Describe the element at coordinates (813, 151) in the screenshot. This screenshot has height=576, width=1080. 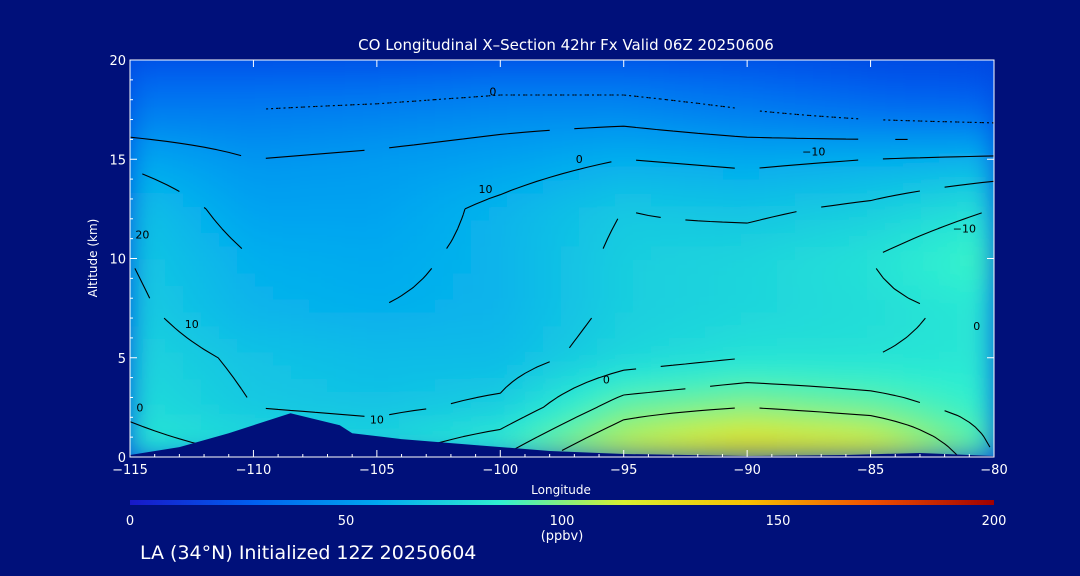
I see `contour-label: −10` at that location.